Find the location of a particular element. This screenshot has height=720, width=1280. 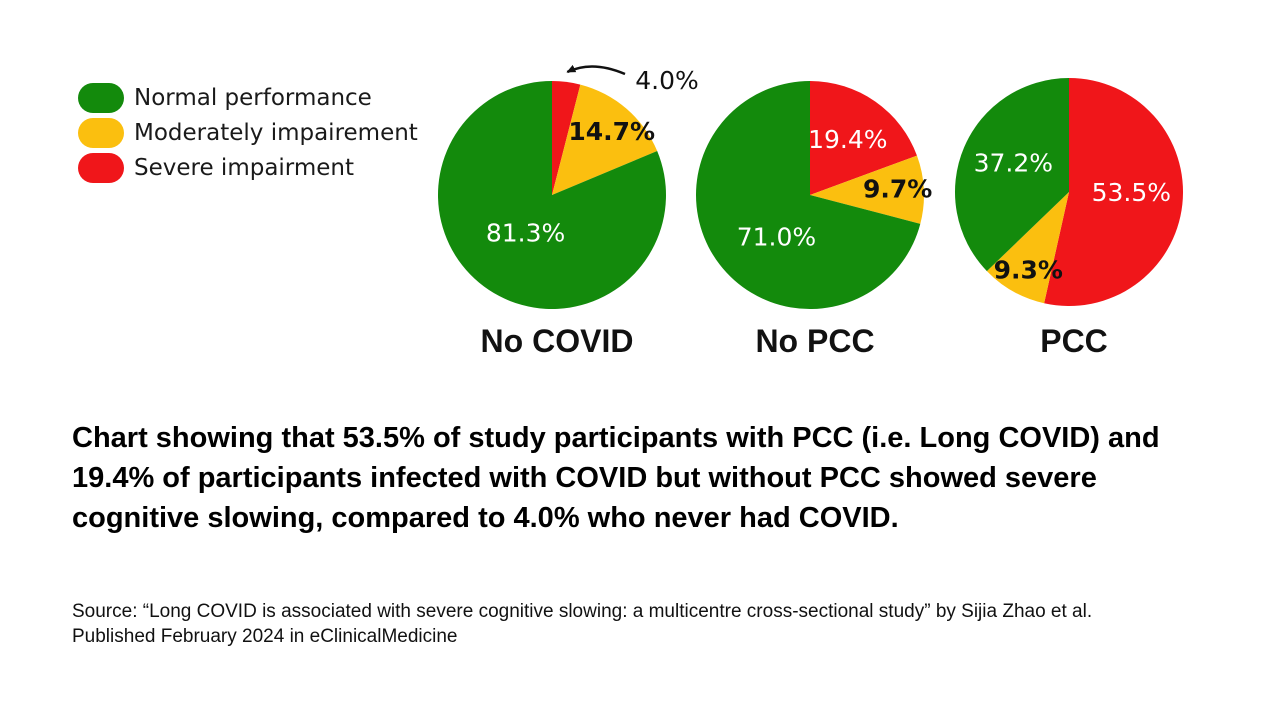

slice-label: 4.0% is located at coordinates (667, 80).